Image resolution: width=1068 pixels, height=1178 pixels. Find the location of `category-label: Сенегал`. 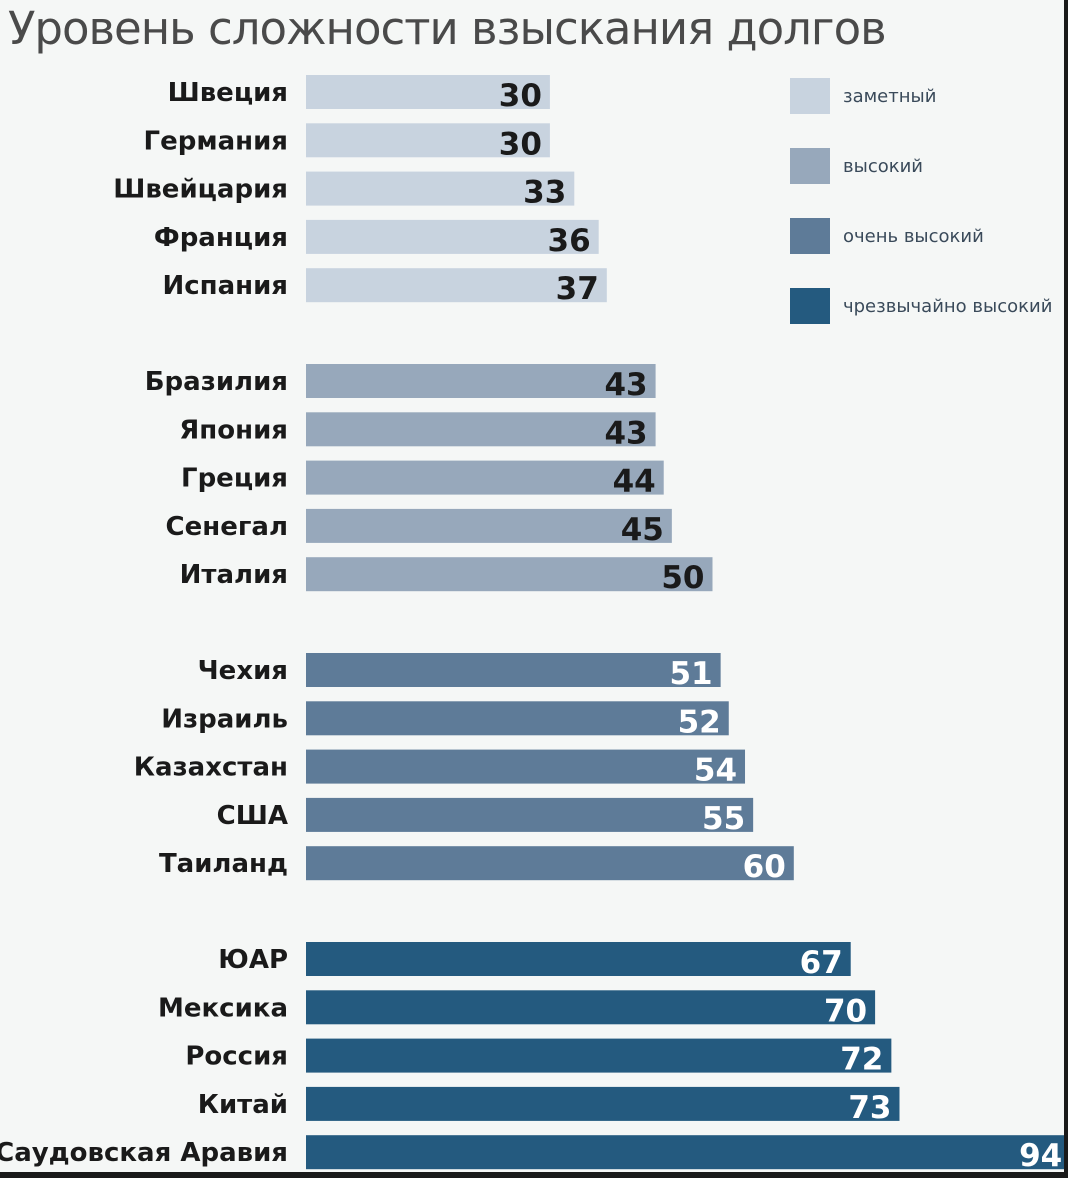

category-label: Сенегал is located at coordinates (227, 527).